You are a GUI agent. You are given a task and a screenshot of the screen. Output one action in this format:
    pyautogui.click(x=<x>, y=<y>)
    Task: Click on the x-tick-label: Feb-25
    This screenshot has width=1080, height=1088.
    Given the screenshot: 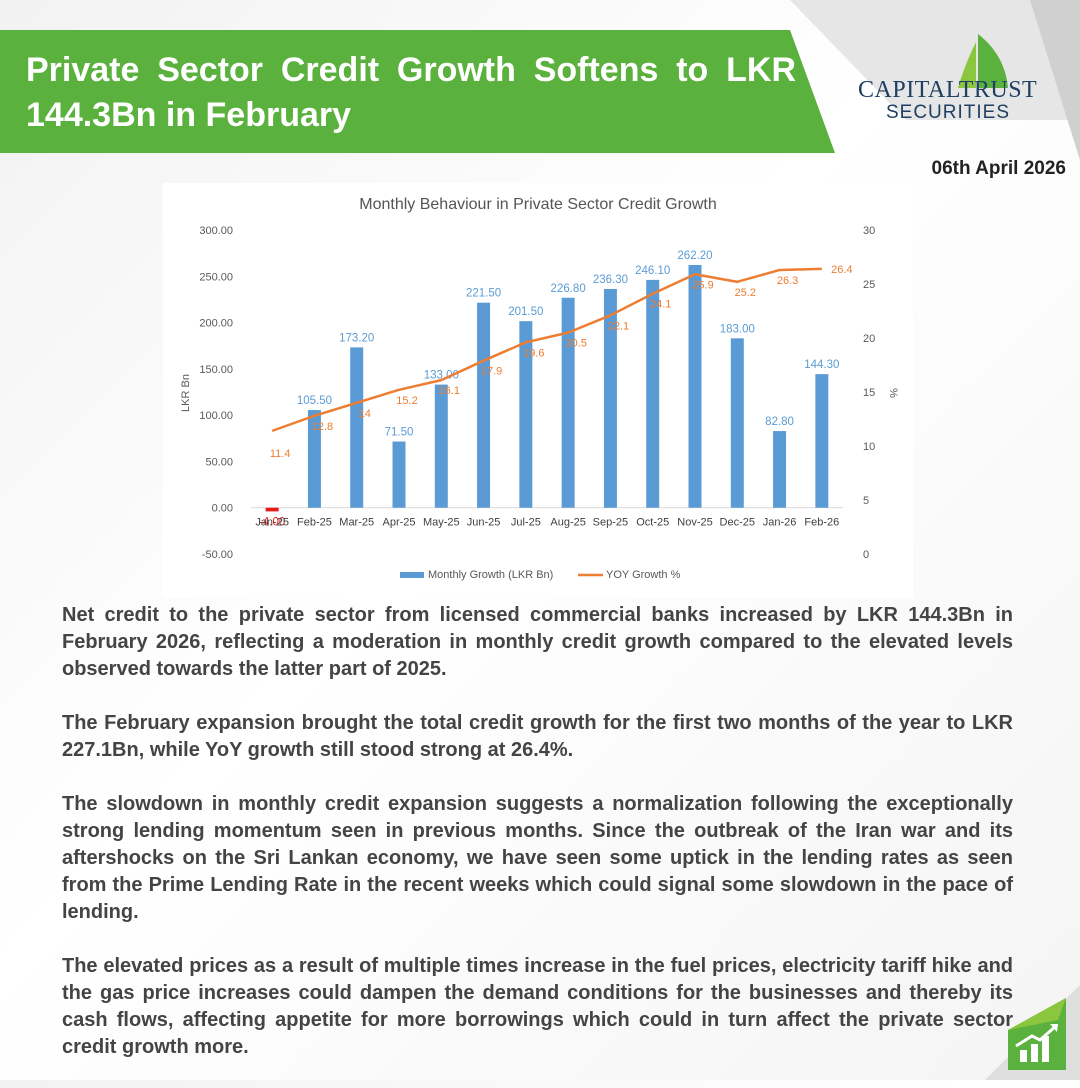 What is the action you would take?
    pyautogui.click(x=314, y=523)
    